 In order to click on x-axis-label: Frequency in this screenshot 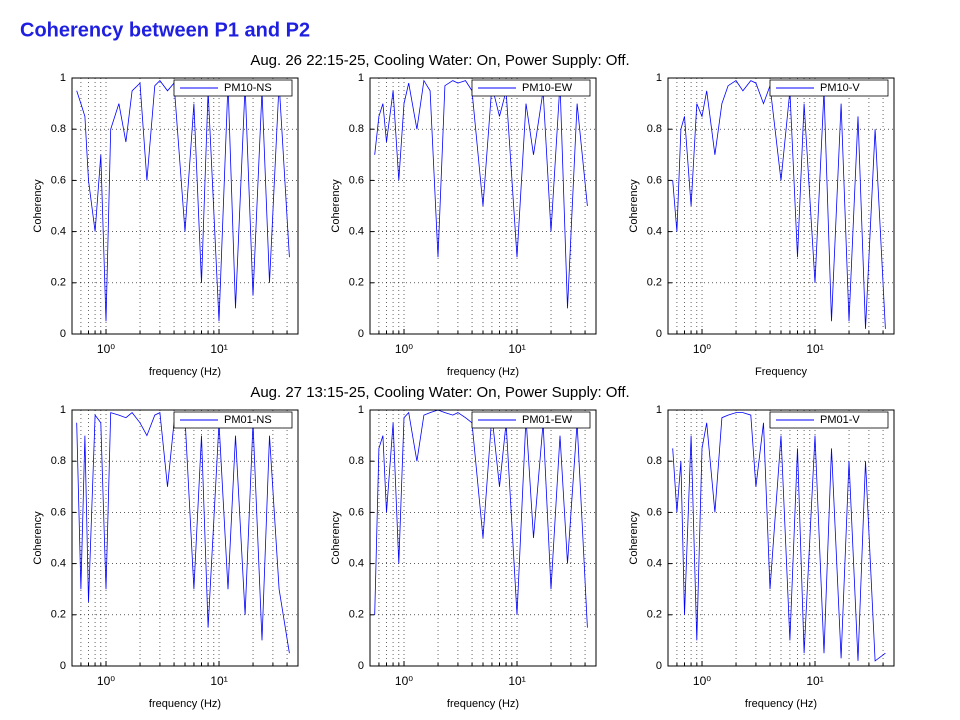, I will do `click(781, 372)`.